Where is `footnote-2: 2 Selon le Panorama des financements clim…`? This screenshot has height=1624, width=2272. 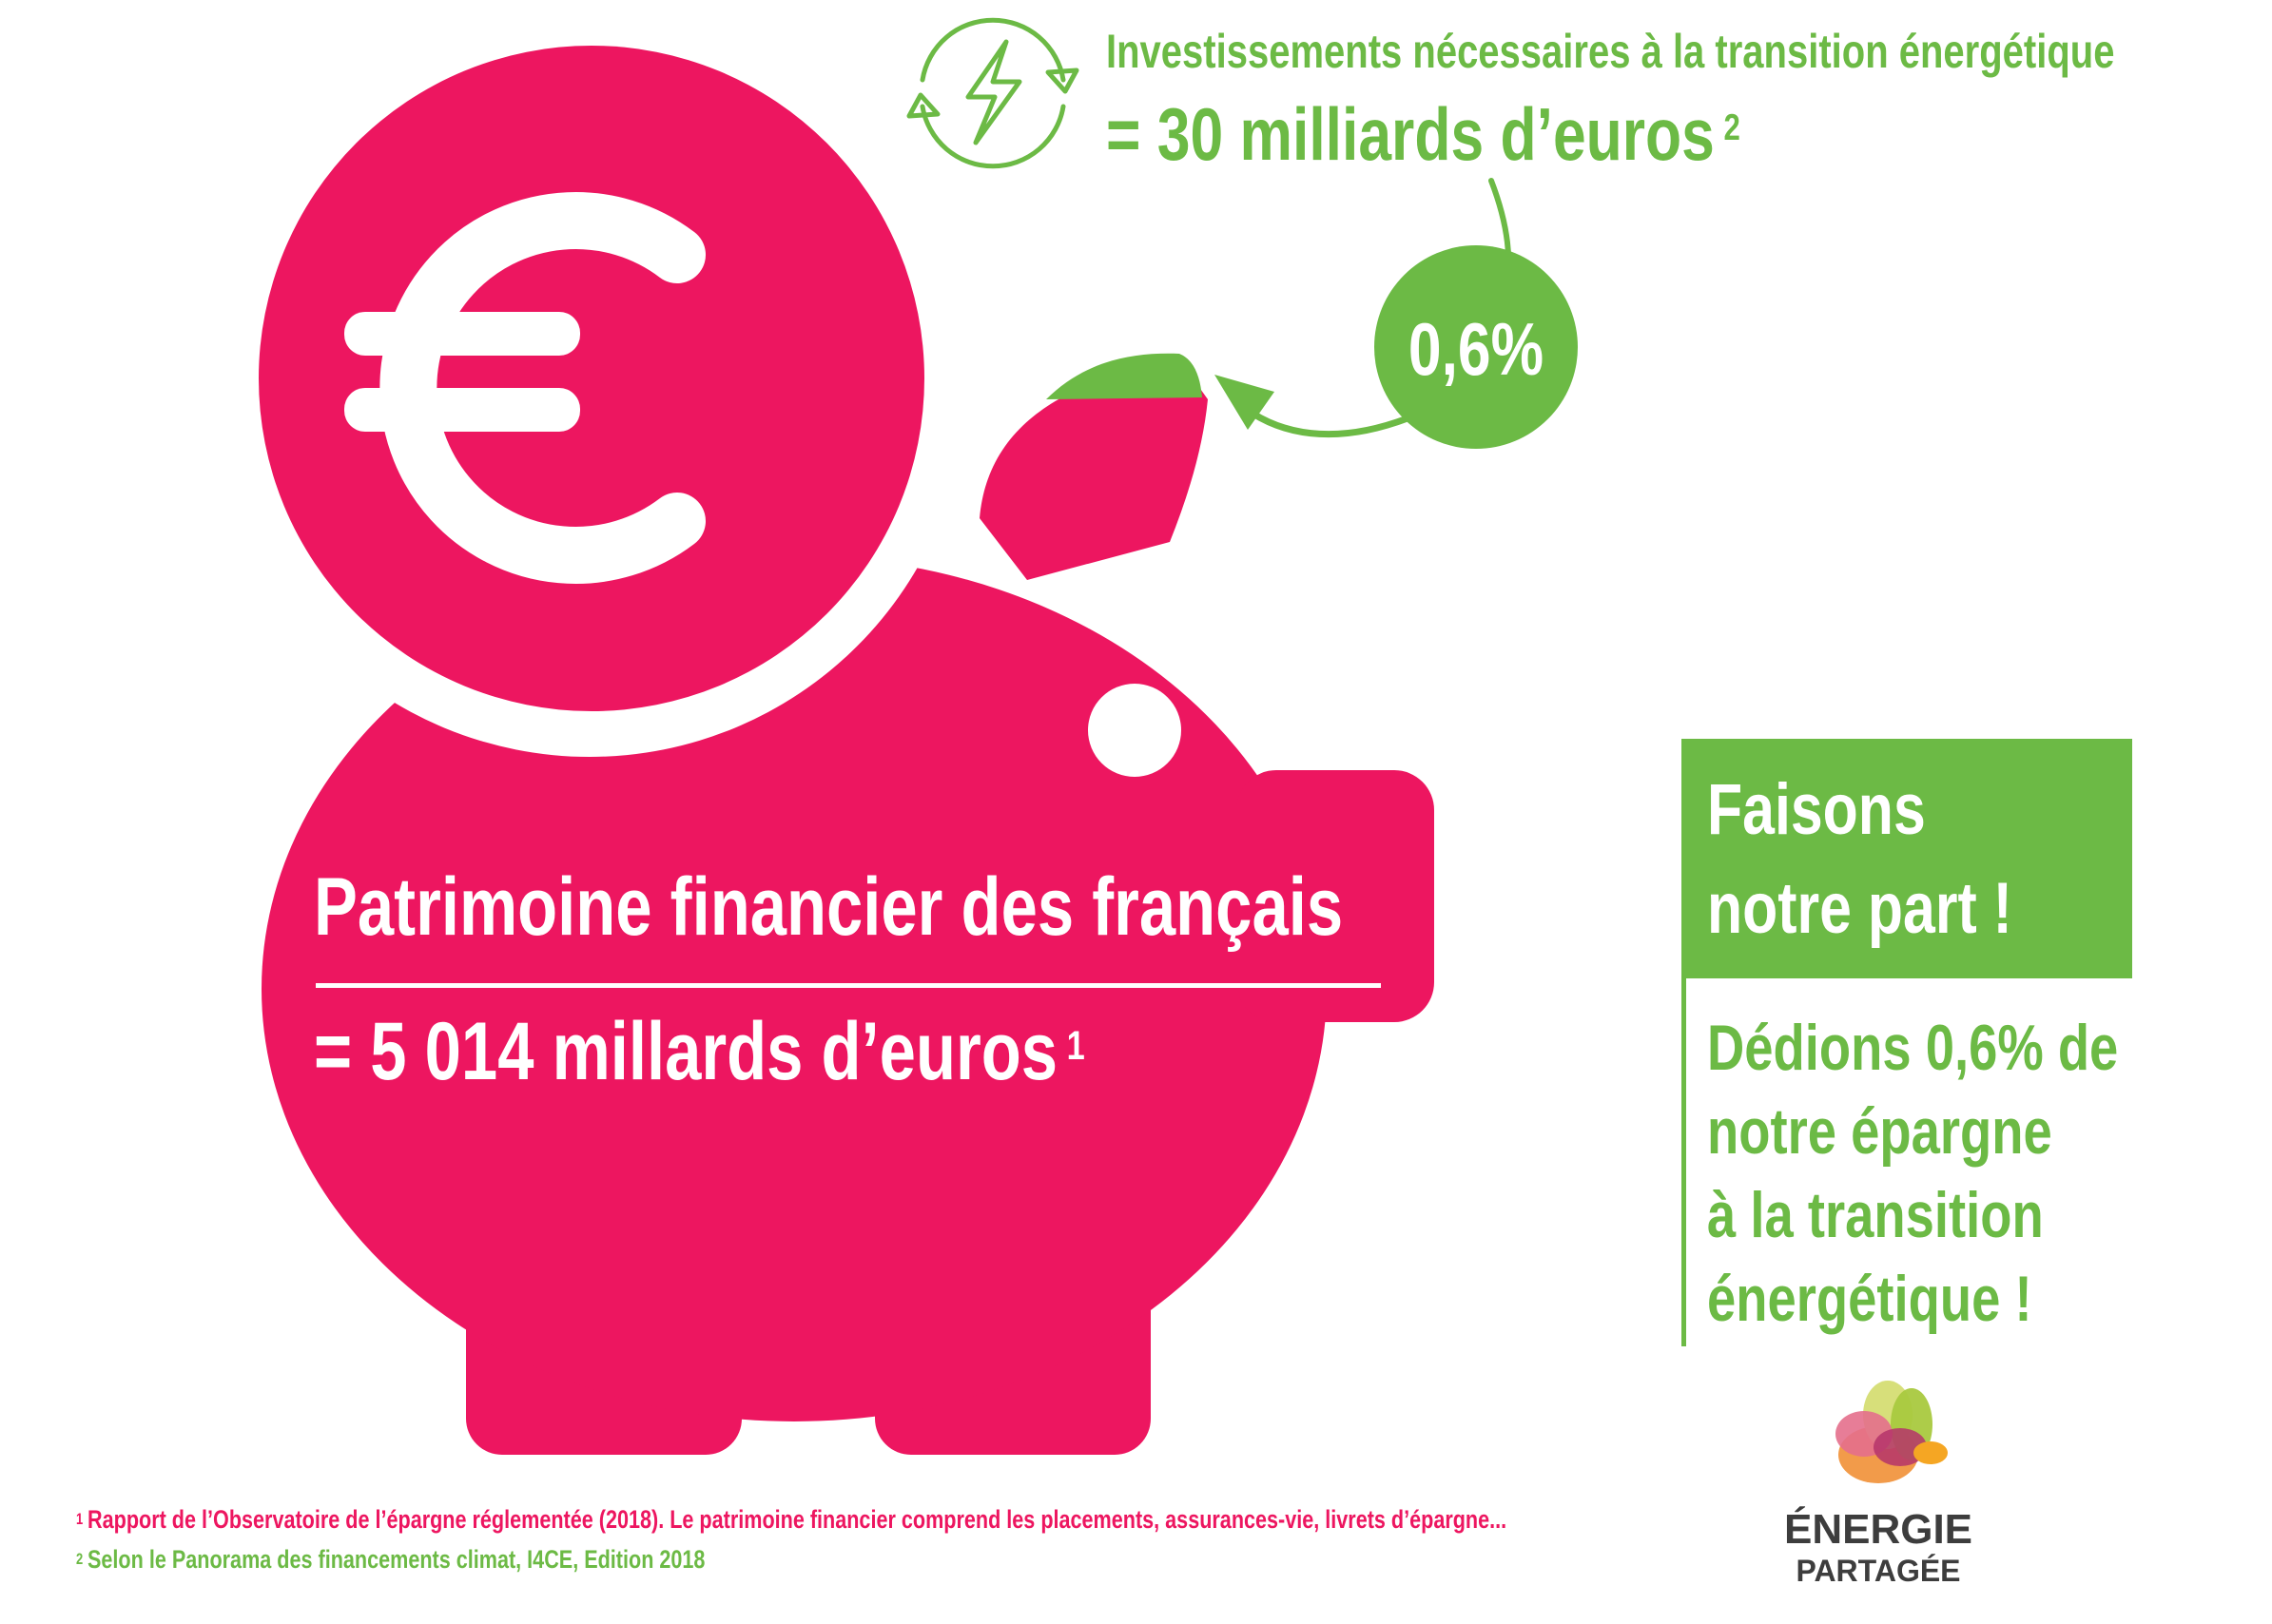
footnote-2: 2 Selon le Panorama des financements clim… is located at coordinates (390, 1559).